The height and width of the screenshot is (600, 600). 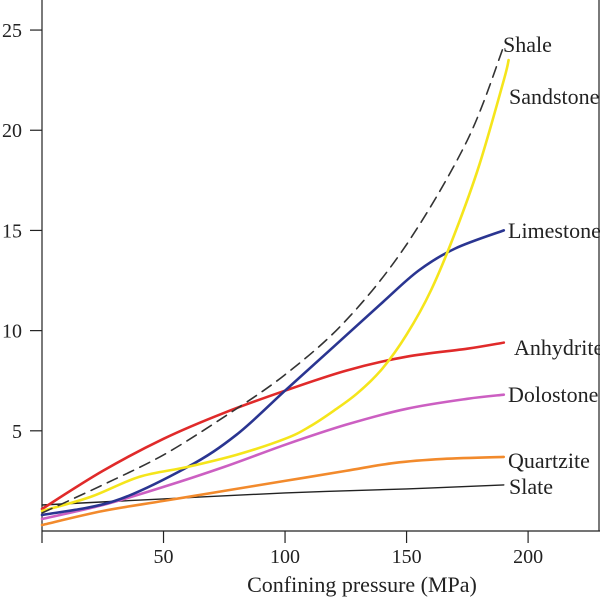 I want to click on series-label-anhydrite: Anhydrite, so click(x=557, y=347).